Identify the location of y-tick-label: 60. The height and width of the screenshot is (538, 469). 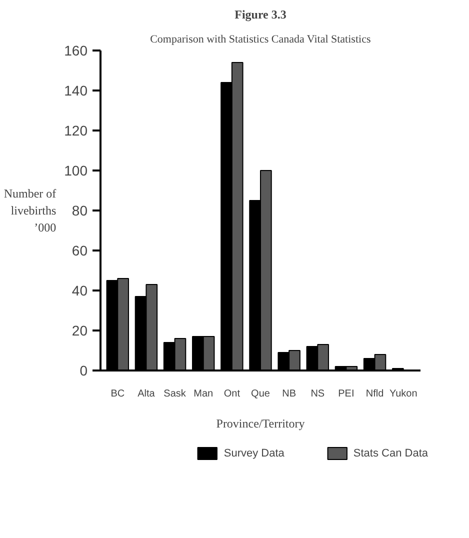
(80, 250).